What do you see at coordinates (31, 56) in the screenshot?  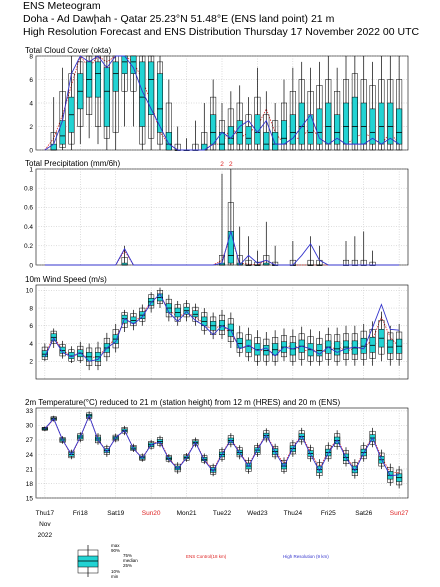 I see `y-tick-label: 8` at bounding box center [31, 56].